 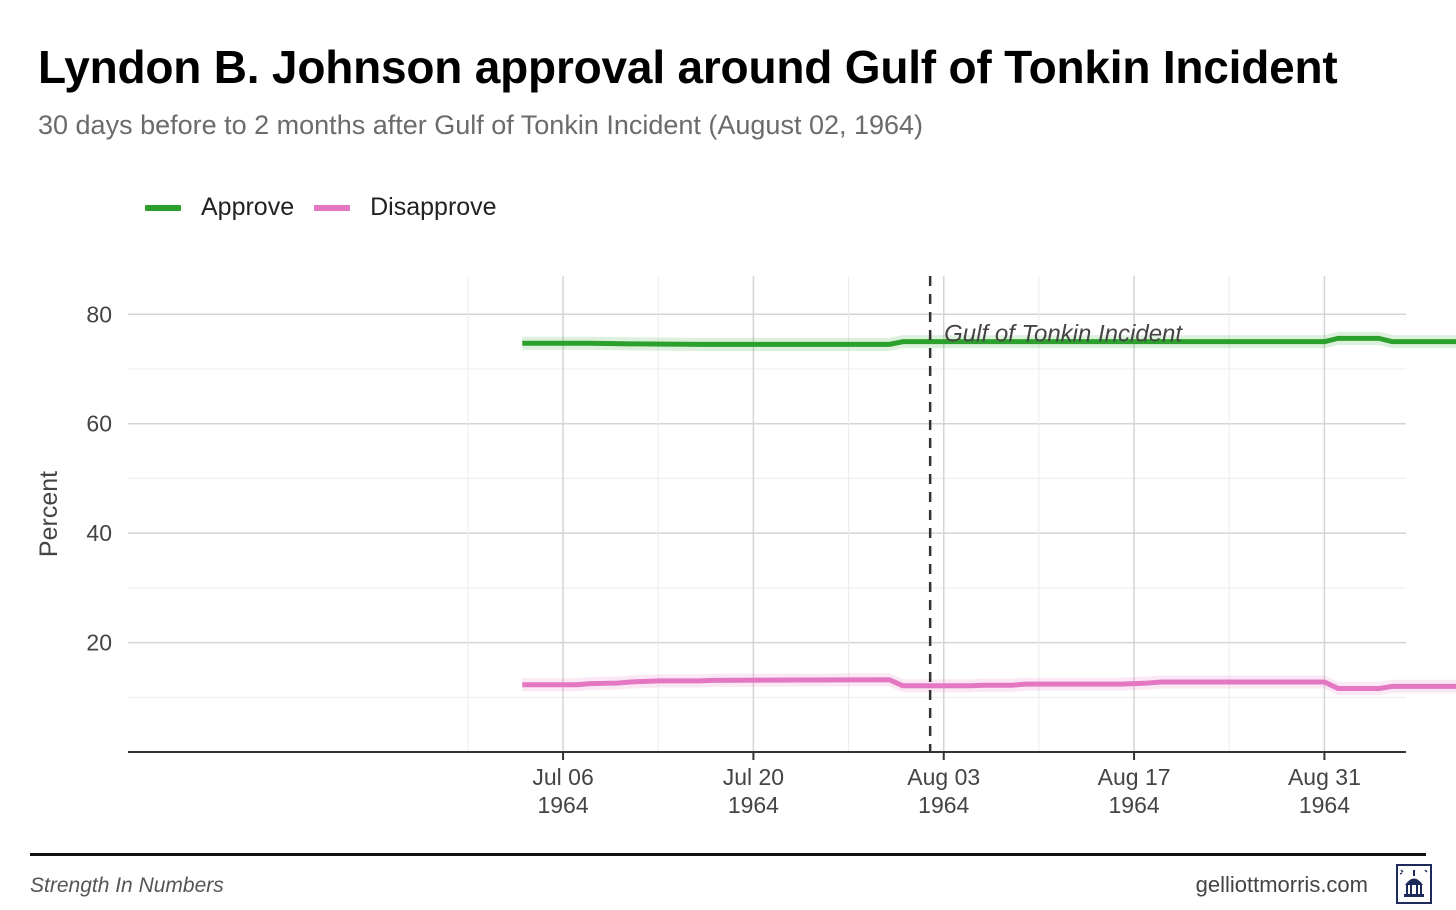 I want to click on y-tick-label: 60, so click(x=99, y=424).